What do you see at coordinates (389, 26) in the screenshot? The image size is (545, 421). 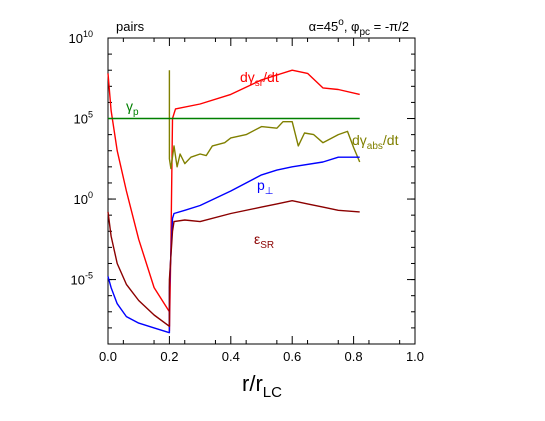 I see `title-part-value: = -π/2` at bounding box center [389, 26].